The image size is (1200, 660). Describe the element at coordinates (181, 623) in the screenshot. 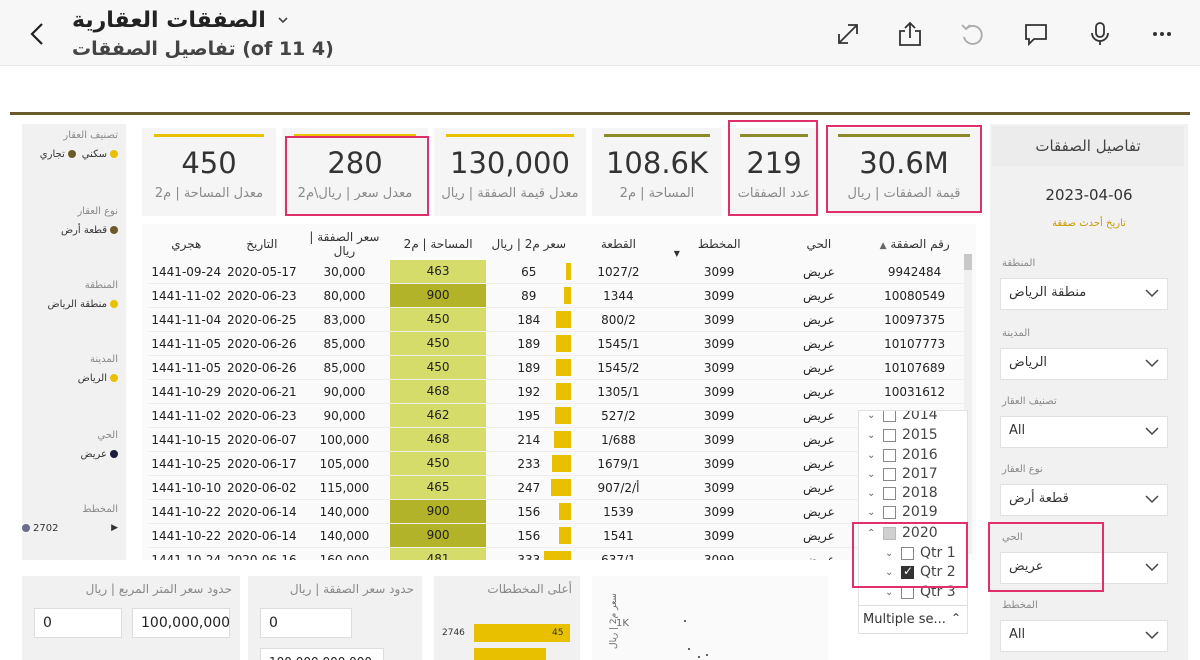

I see `sqm-price-max-input: 100,000,000` at that location.